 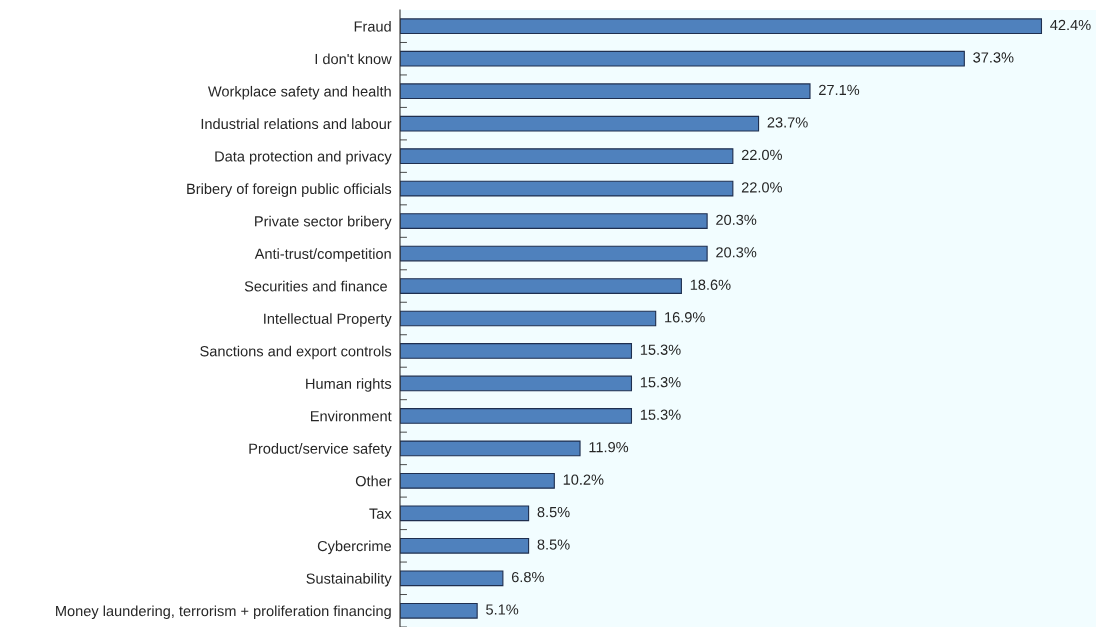 What do you see at coordinates (609, 447) in the screenshot?
I see `data-label: 11.9%` at bounding box center [609, 447].